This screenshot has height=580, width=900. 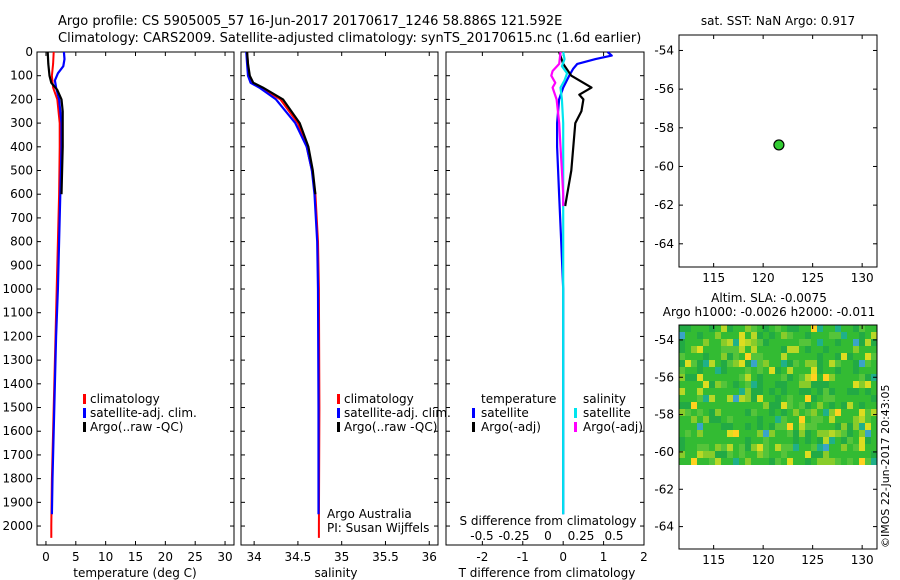 I want to click on s-tick-label: 0.5, so click(x=613, y=536).